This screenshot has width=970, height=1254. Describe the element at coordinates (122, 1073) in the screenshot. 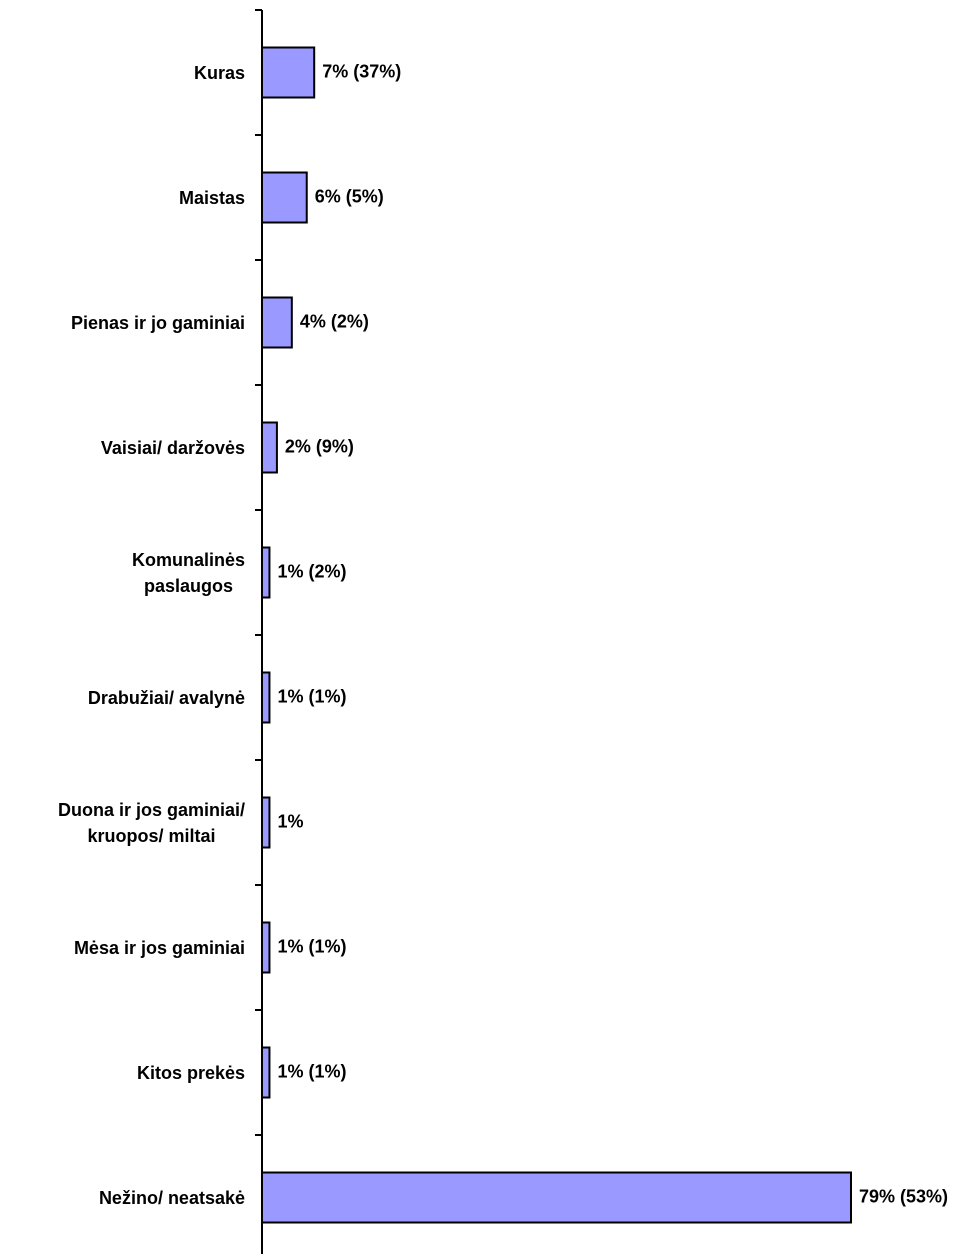

I see `category-label: Kitos prekės` at that location.